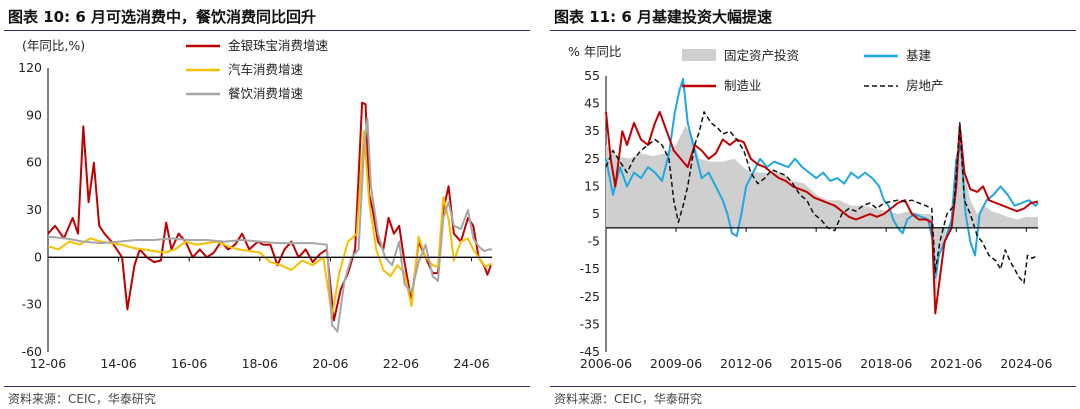 The width and height of the screenshot is (1080, 409). What do you see at coordinates (401, 363) in the screenshot?
I see `x-tick-label: 22-06` at bounding box center [401, 363].